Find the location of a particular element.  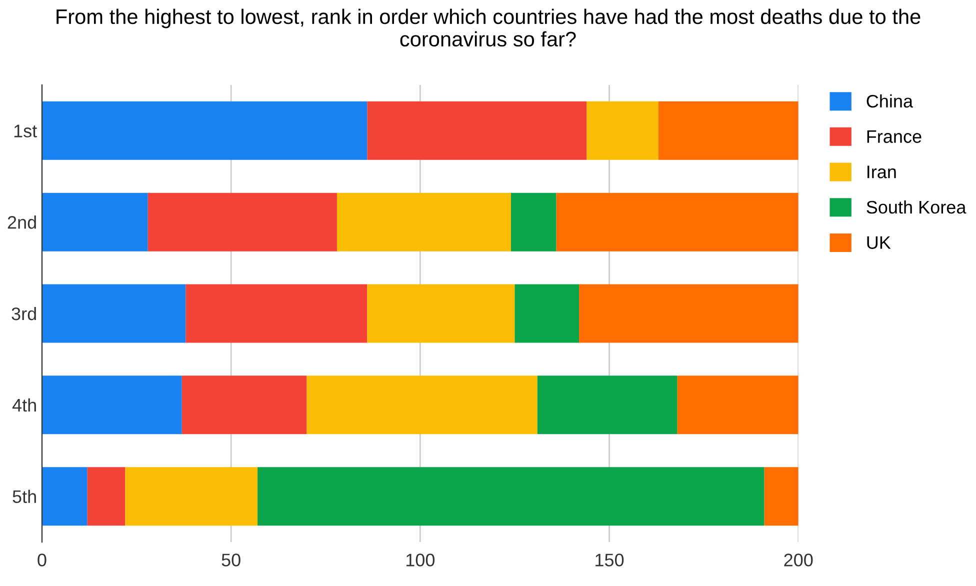

chart-title: From the highest to lowest, rank in order which countries have had the most deaths due to the coronavirus so far? is located at coordinates (488, 27).